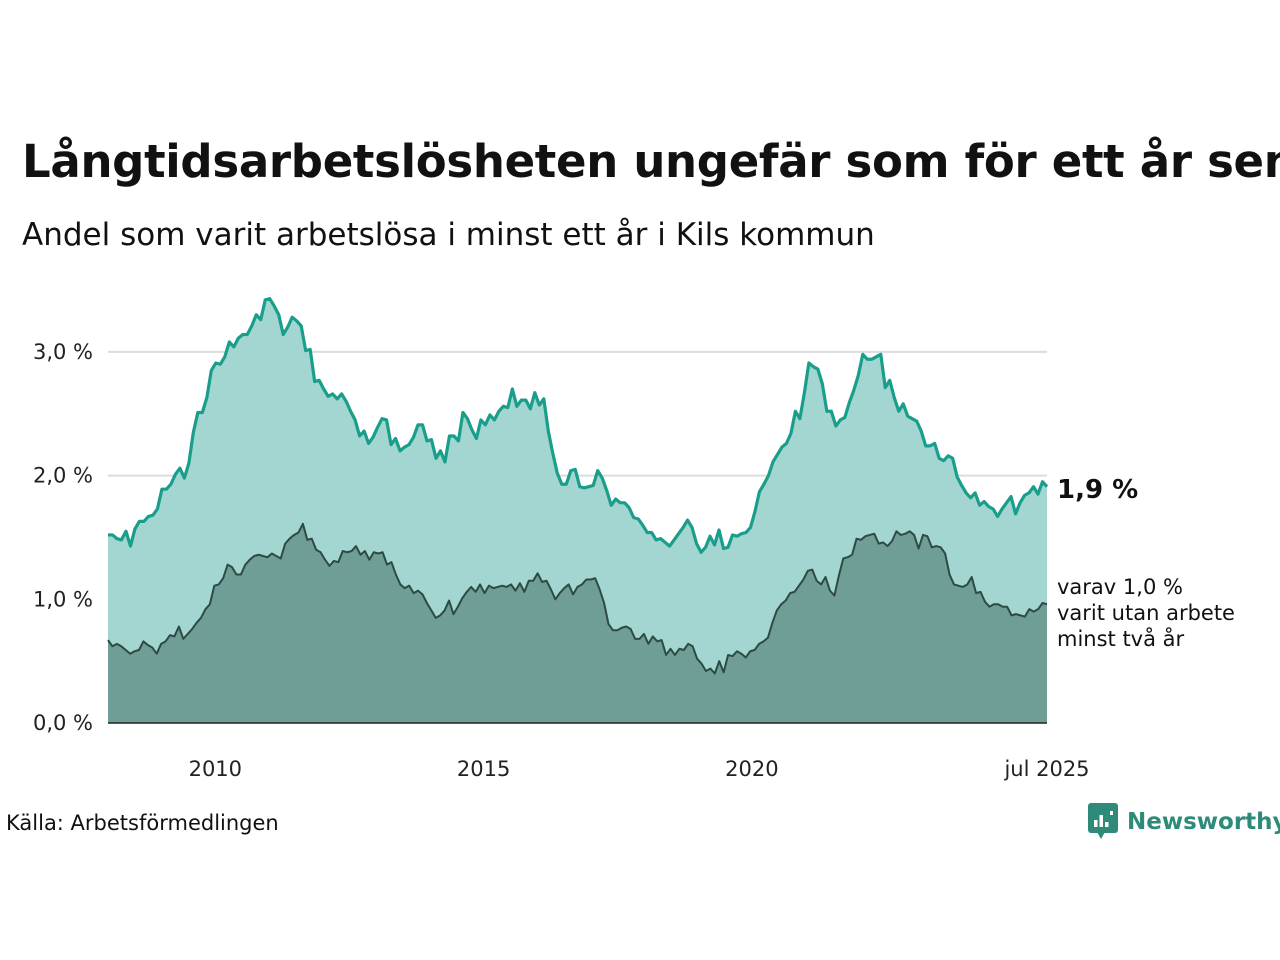 This screenshot has height=960, width=1280. I want to click on brand-name: Newsworthy, so click(1203, 822).